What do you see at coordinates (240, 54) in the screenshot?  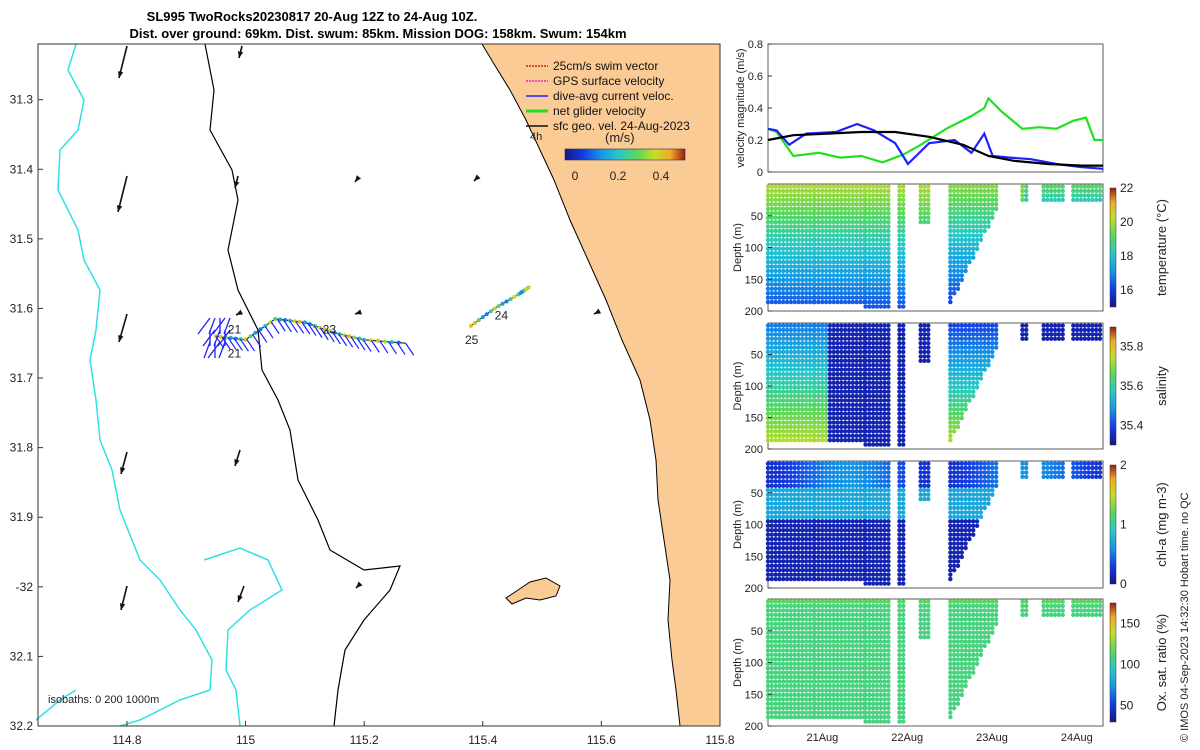 I see `geo-velocity-arrow-head` at bounding box center [240, 54].